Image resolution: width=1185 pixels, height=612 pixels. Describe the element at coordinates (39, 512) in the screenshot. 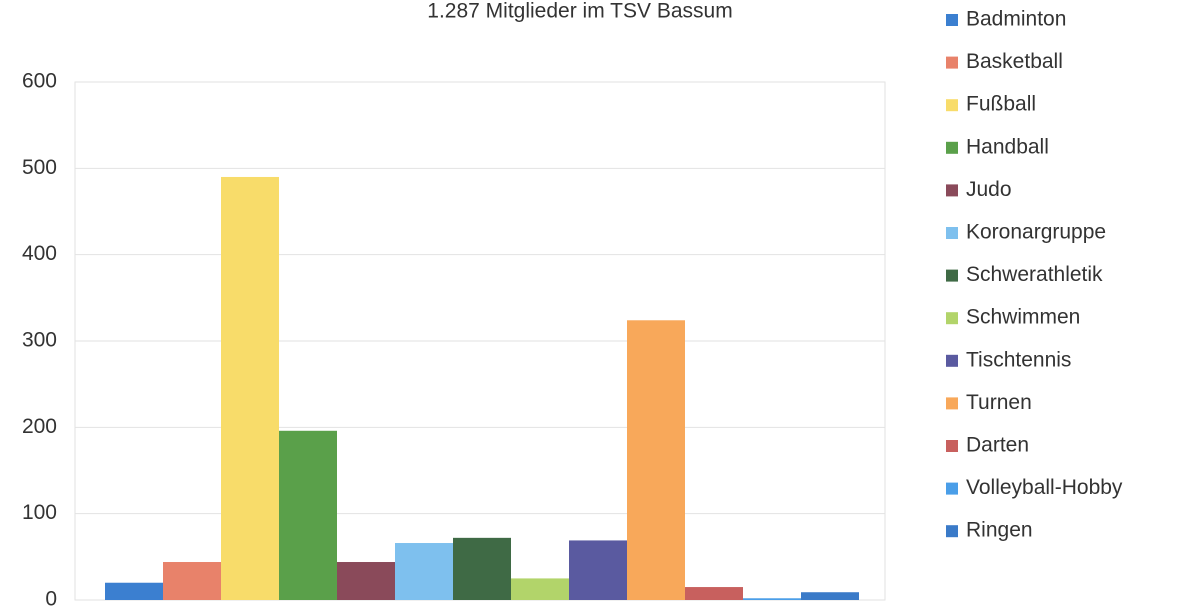

I see `y-tick-label: 100` at that location.